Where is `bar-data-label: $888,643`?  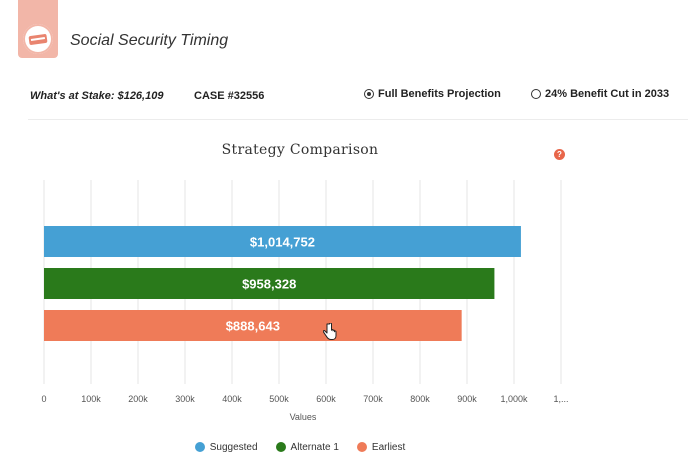
bar-data-label: $888,643 is located at coordinates (253, 326).